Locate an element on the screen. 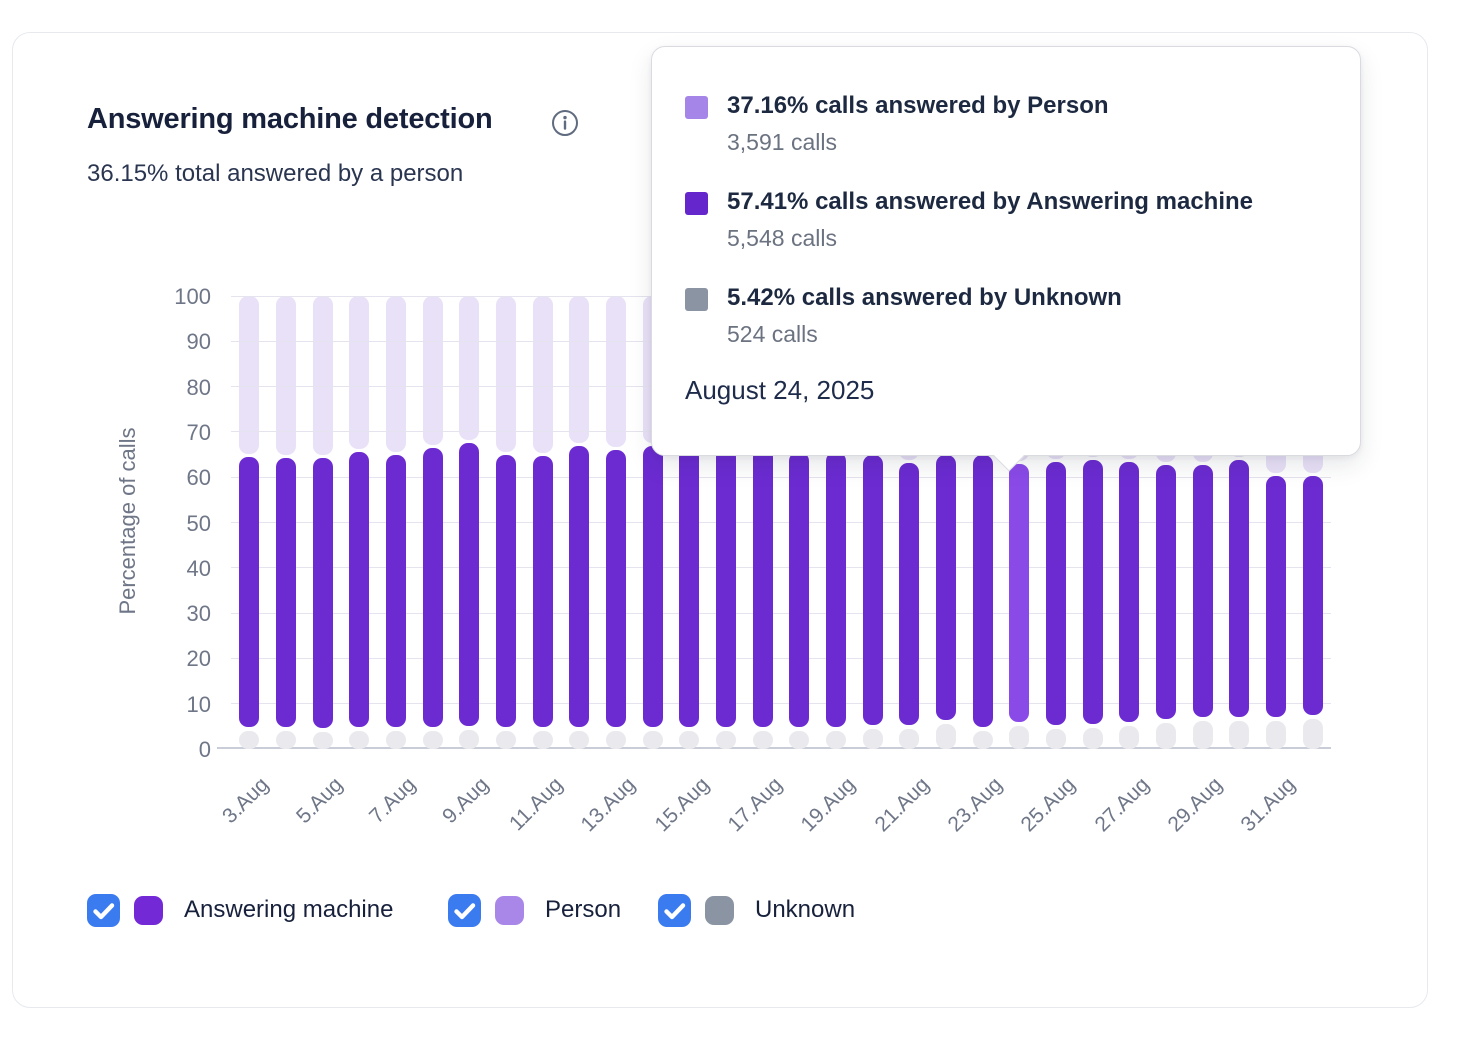  x-axis-label: 7.Aug is located at coordinates (393, 801).